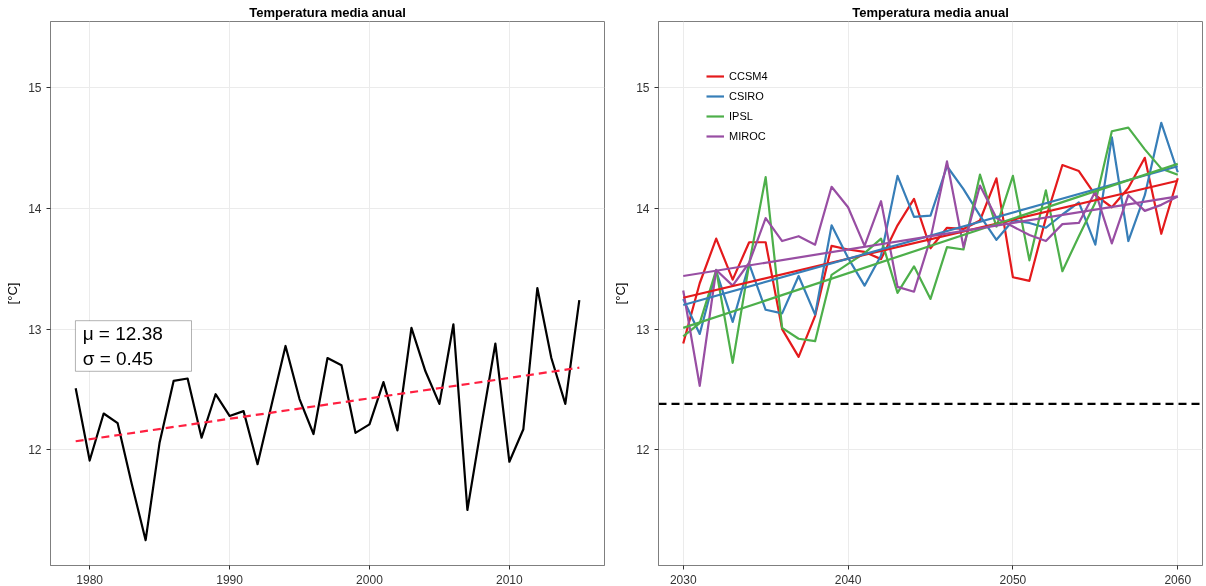 The height and width of the screenshot is (586, 1206). Describe the element at coordinates (230, 579) in the screenshot. I see `x-tick-label: 1990` at that location.